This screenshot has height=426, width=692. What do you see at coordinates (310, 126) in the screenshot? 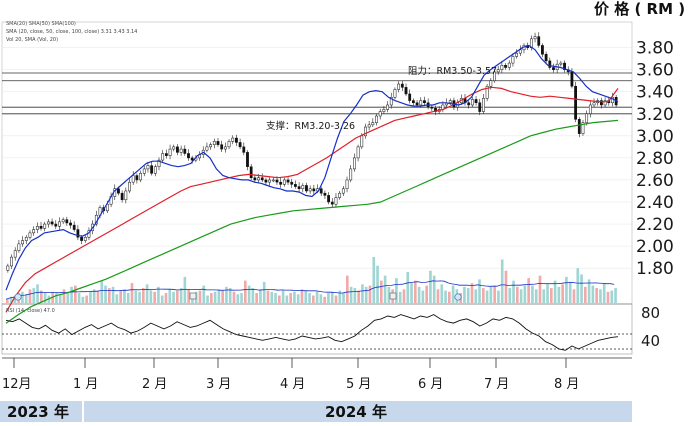
I see `support-annotation: 支撑：RM3.20-3.26` at bounding box center [310, 126].